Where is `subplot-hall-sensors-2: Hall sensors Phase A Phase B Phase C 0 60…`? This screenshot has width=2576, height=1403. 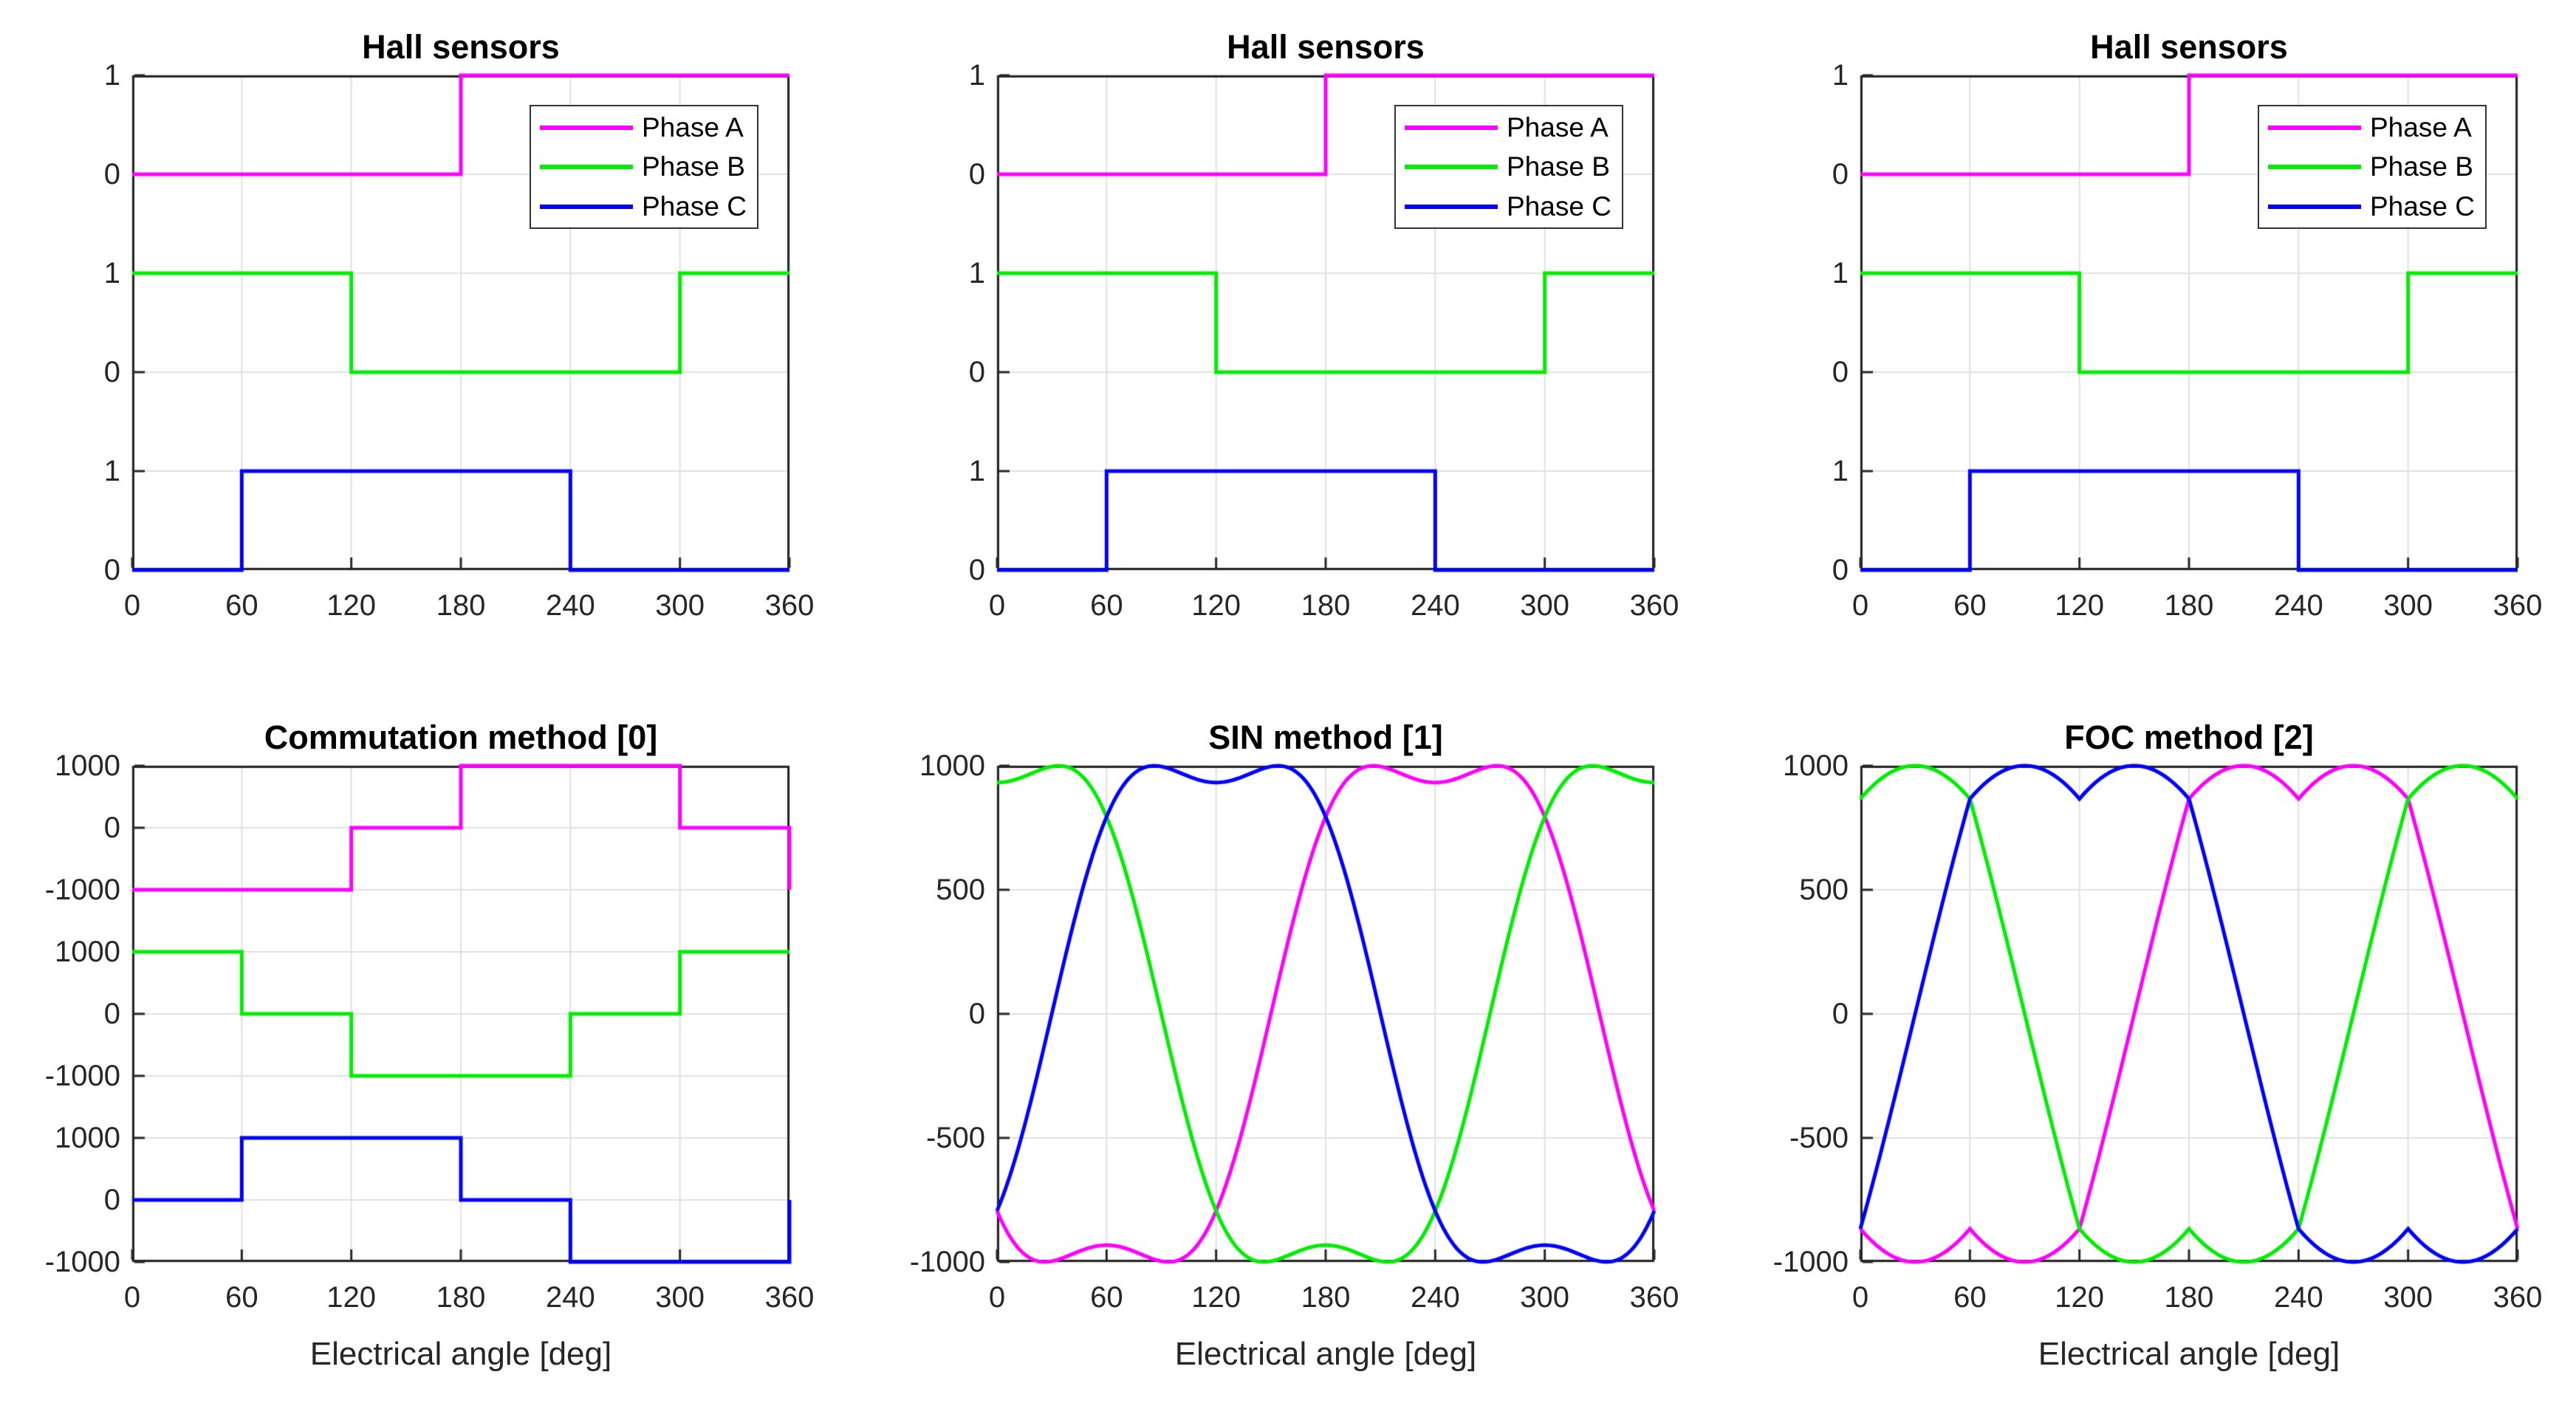 subplot-hall-sensors-2: Hall sensors Phase A Phase B Phase C 0 60… is located at coordinates (1324, 325).